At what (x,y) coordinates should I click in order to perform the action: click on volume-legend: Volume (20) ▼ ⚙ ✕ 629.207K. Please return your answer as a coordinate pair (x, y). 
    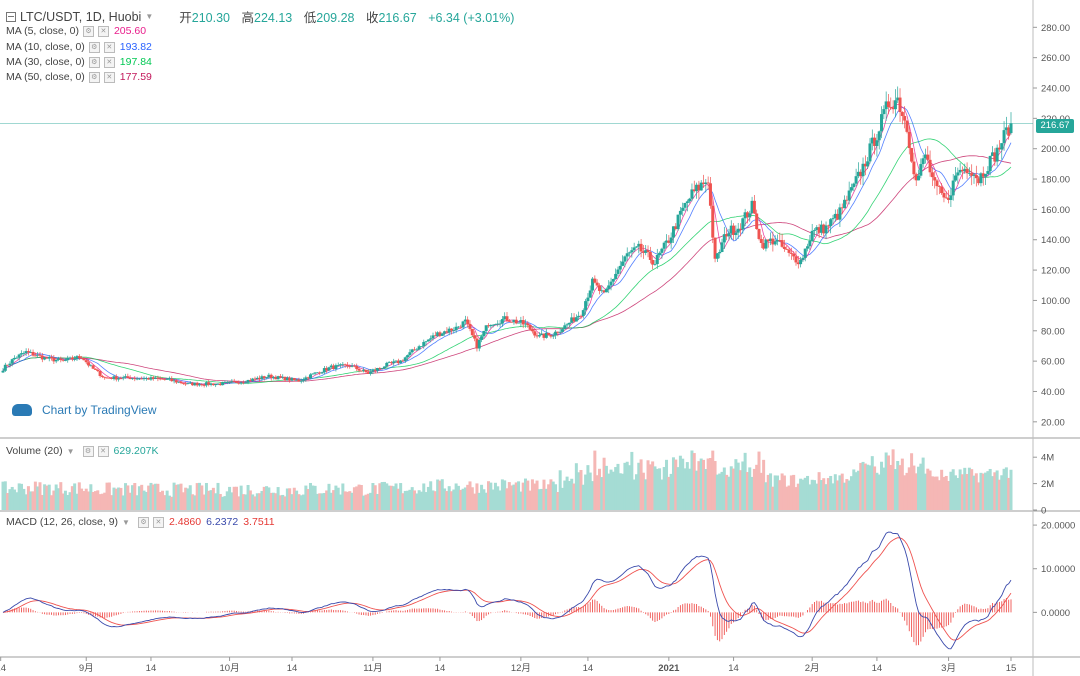
    Looking at the image, I should click on (82, 451).